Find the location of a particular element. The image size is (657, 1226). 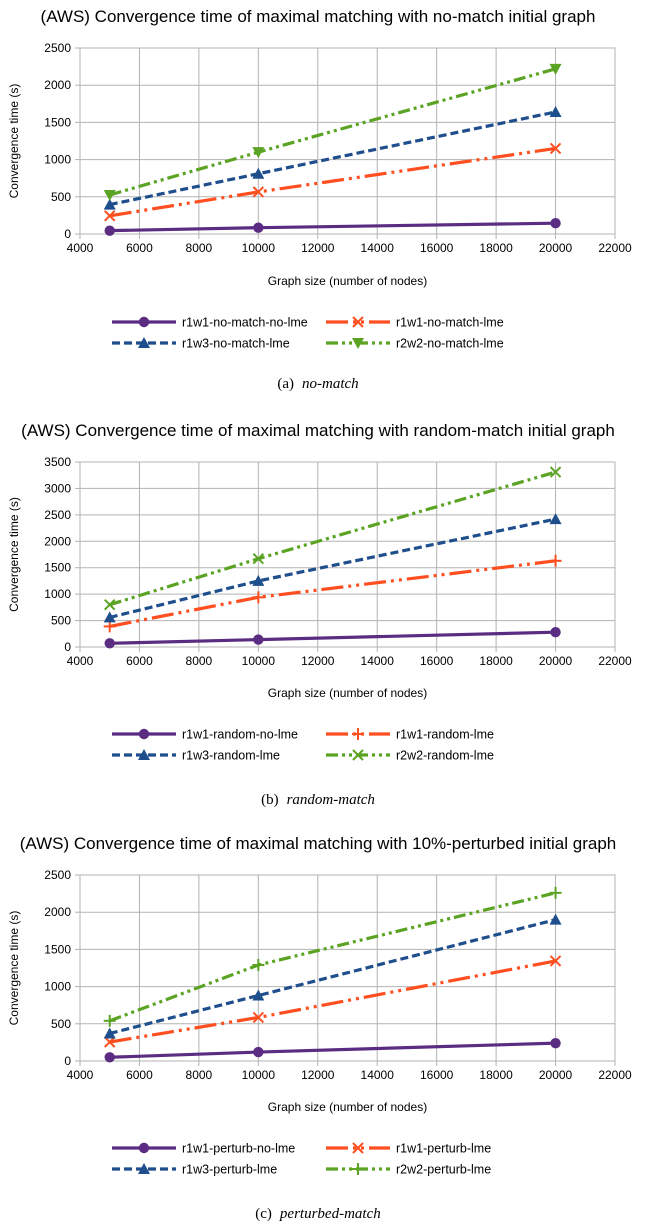

figure-caption: (b) random-match is located at coordinates (318, 800).